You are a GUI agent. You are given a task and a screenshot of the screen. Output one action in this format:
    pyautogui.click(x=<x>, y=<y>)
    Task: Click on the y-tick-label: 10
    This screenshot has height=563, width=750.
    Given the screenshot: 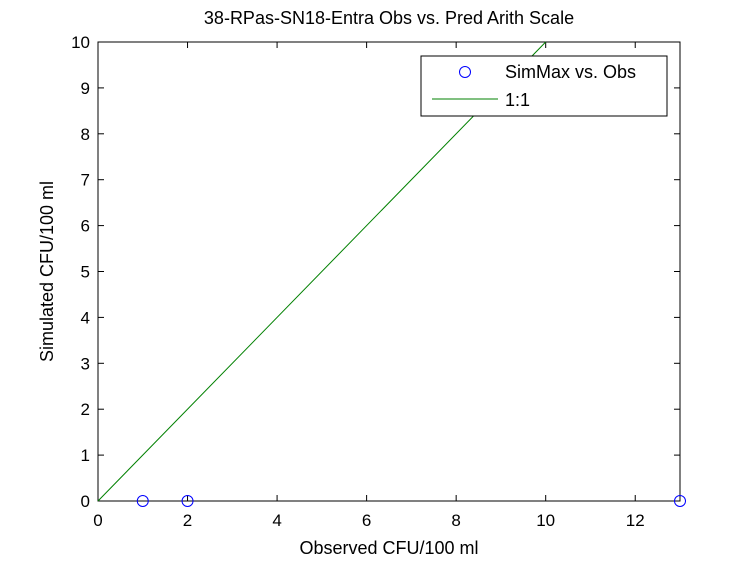 What is the action you would take?
    pyautogui.click(x=80, y=42)
    